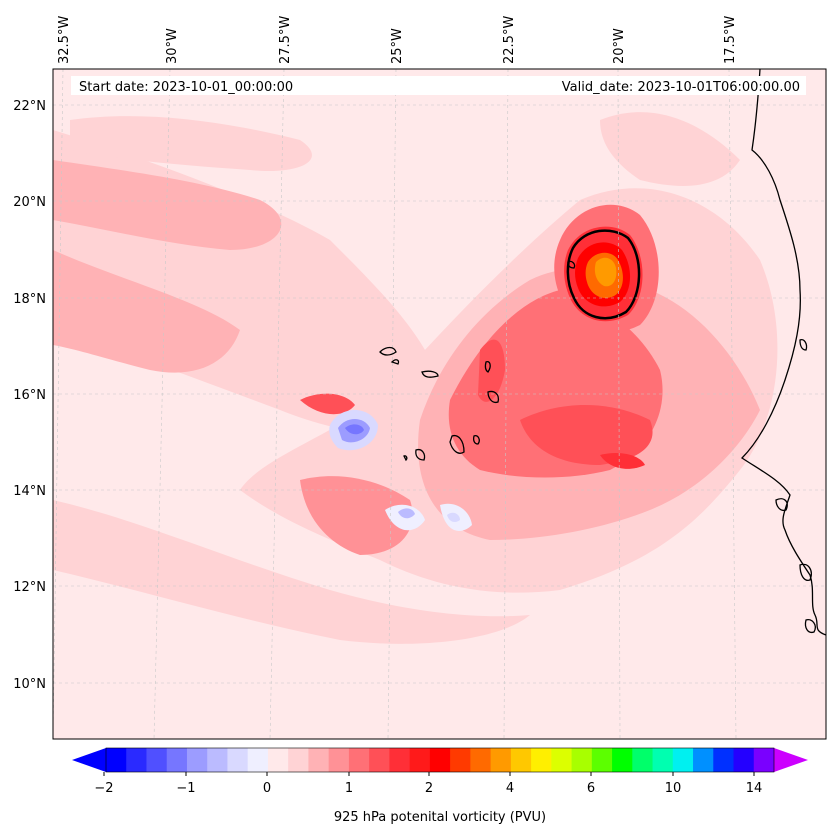 The image size is (837, 836). I want to click on cyclone-contour, so click(603, 274).